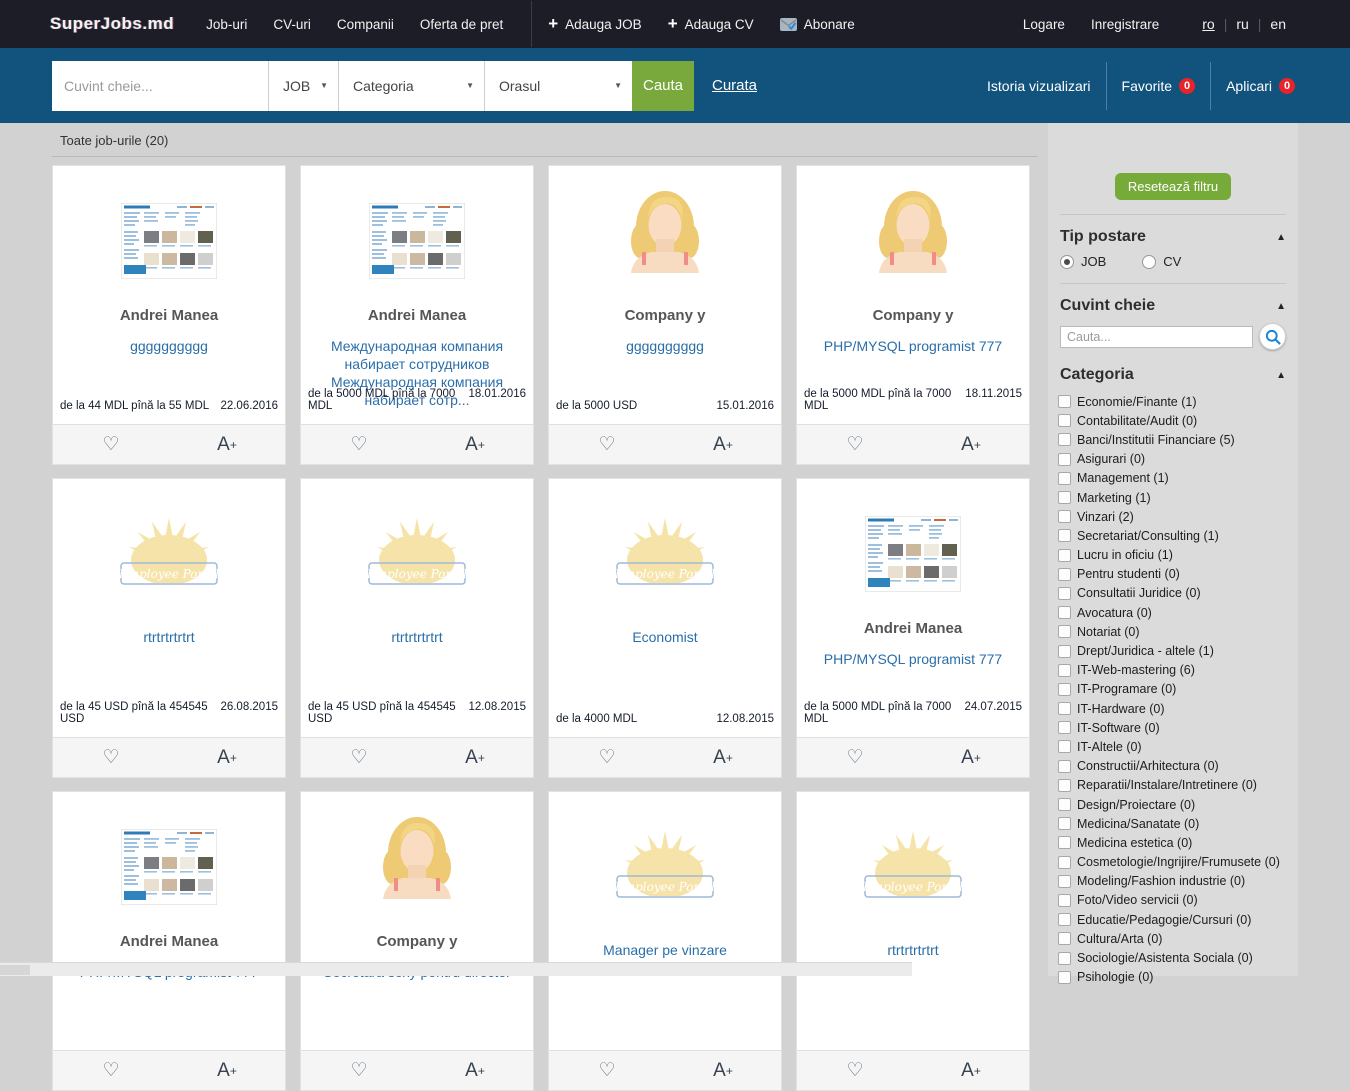  I want to click on collapse-arrow-icon: ▲, so click(1281, 306).